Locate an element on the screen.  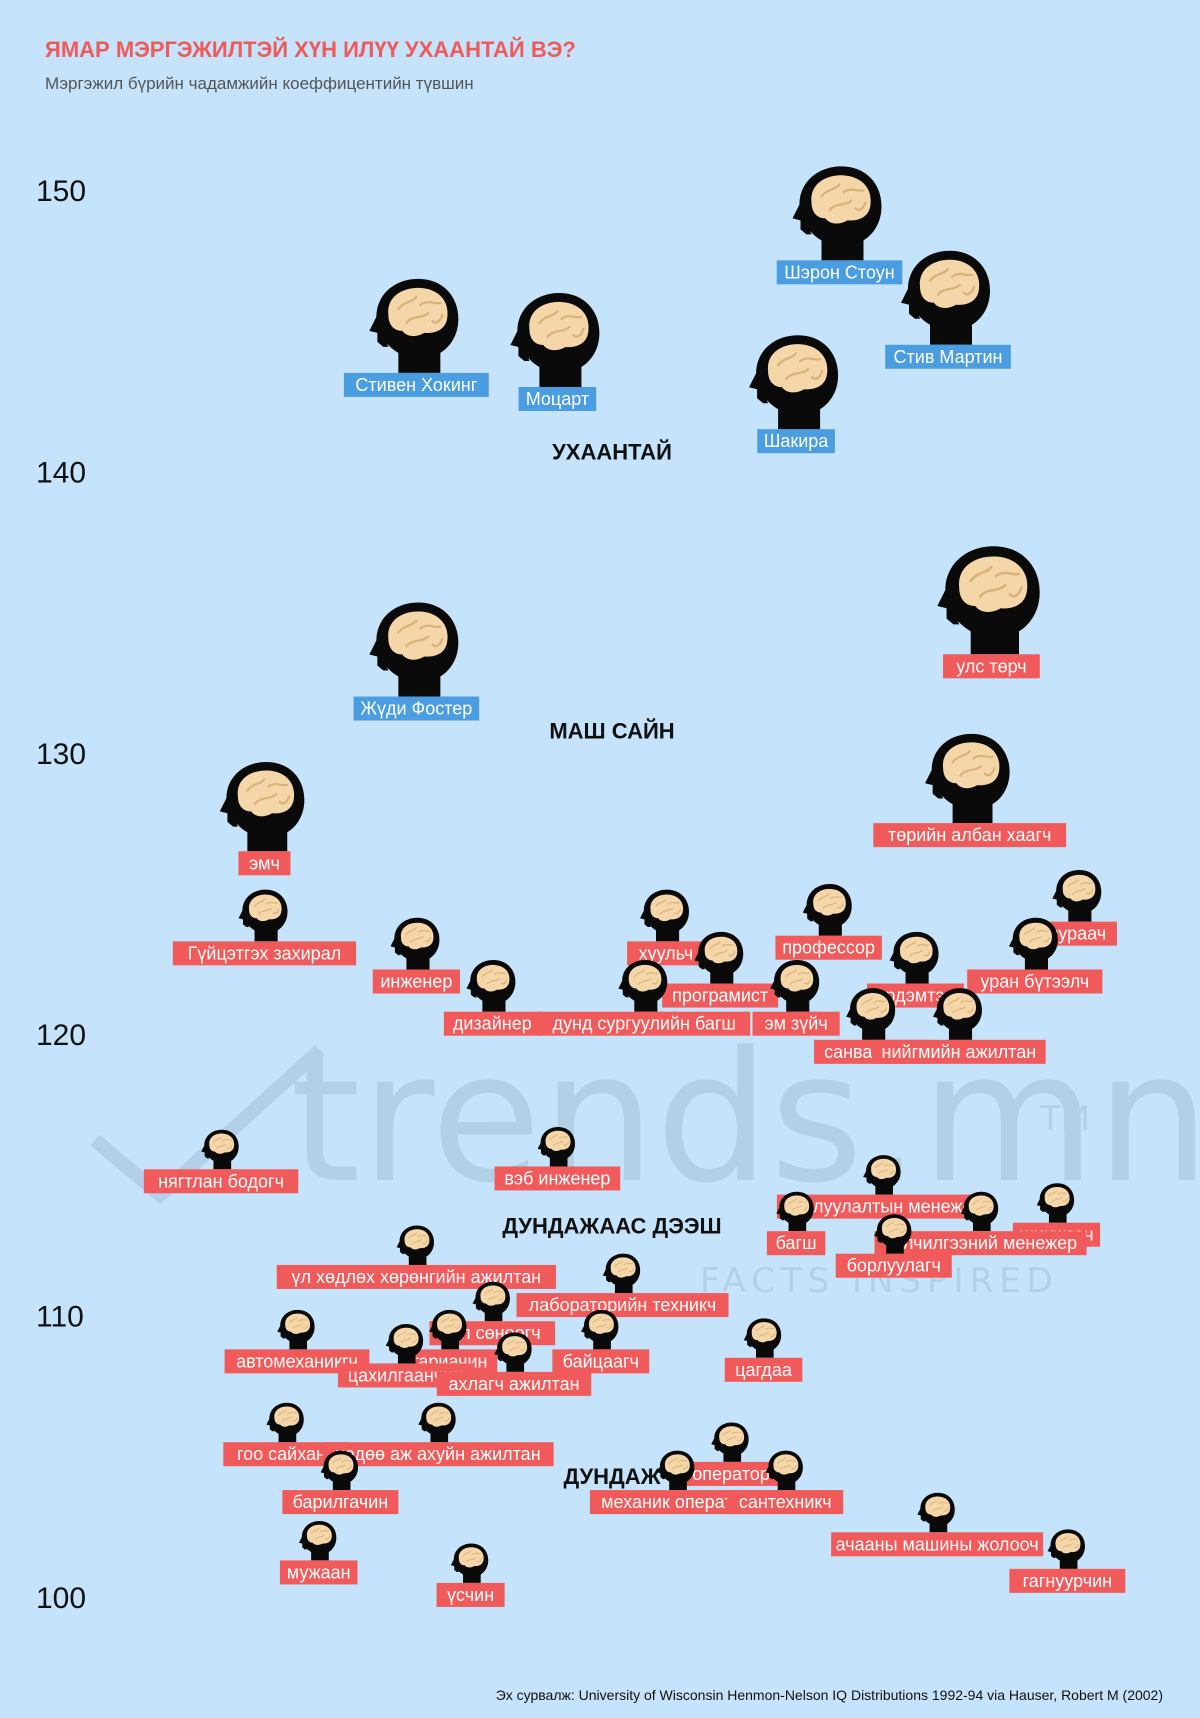
point-label: эм зүйч is located at coordinates (795, 1024).